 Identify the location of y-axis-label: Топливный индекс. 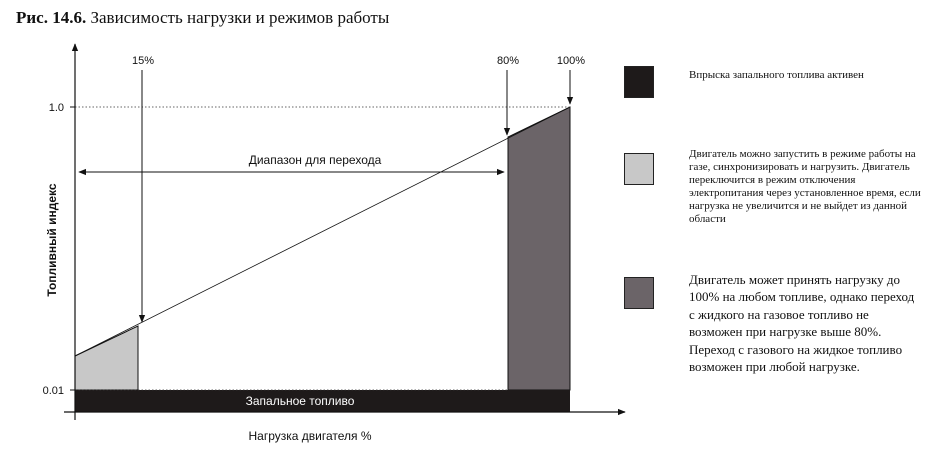
(52, 240).